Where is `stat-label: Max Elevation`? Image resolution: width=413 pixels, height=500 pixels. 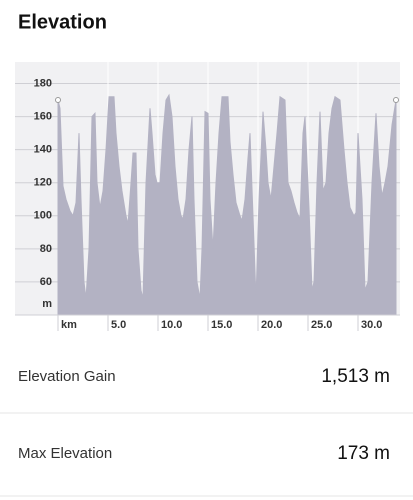
stat-label: Max Elevation is located at coordinates (65, 453).